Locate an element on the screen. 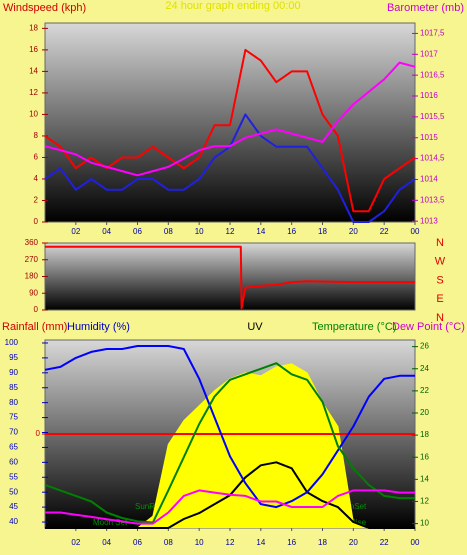 The width and height of the screenshot is (467, 555). y3-tick-label: 0 is located at coordinates (38, 433).